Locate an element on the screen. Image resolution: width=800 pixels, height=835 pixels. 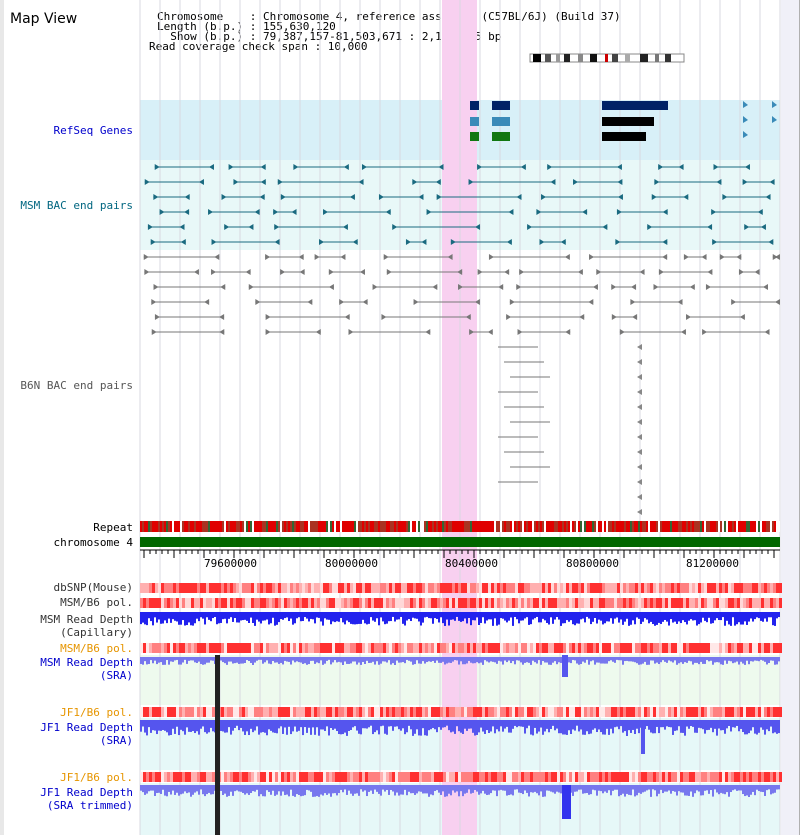
track-label-refseq: RefSeq Genes is located at coordinates (93, 130).